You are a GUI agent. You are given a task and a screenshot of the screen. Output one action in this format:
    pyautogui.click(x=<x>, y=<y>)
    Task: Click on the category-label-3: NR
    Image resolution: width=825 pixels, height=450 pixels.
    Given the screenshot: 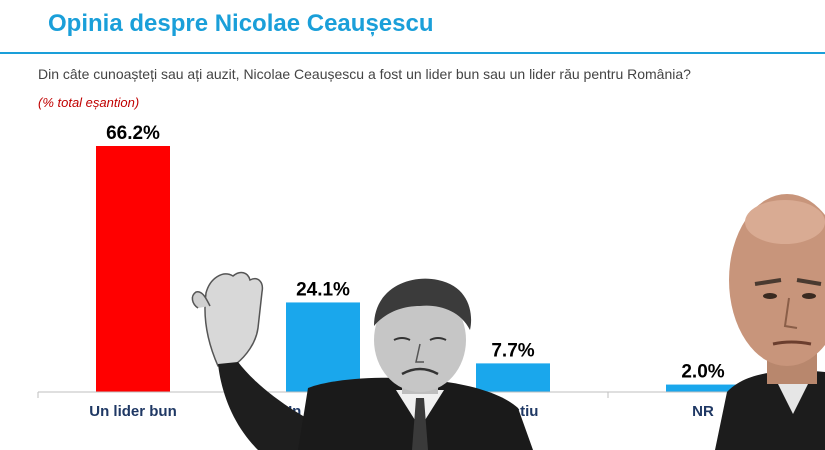 What is the action you would take?
    pyautogui.click(x=703, y=411)
    